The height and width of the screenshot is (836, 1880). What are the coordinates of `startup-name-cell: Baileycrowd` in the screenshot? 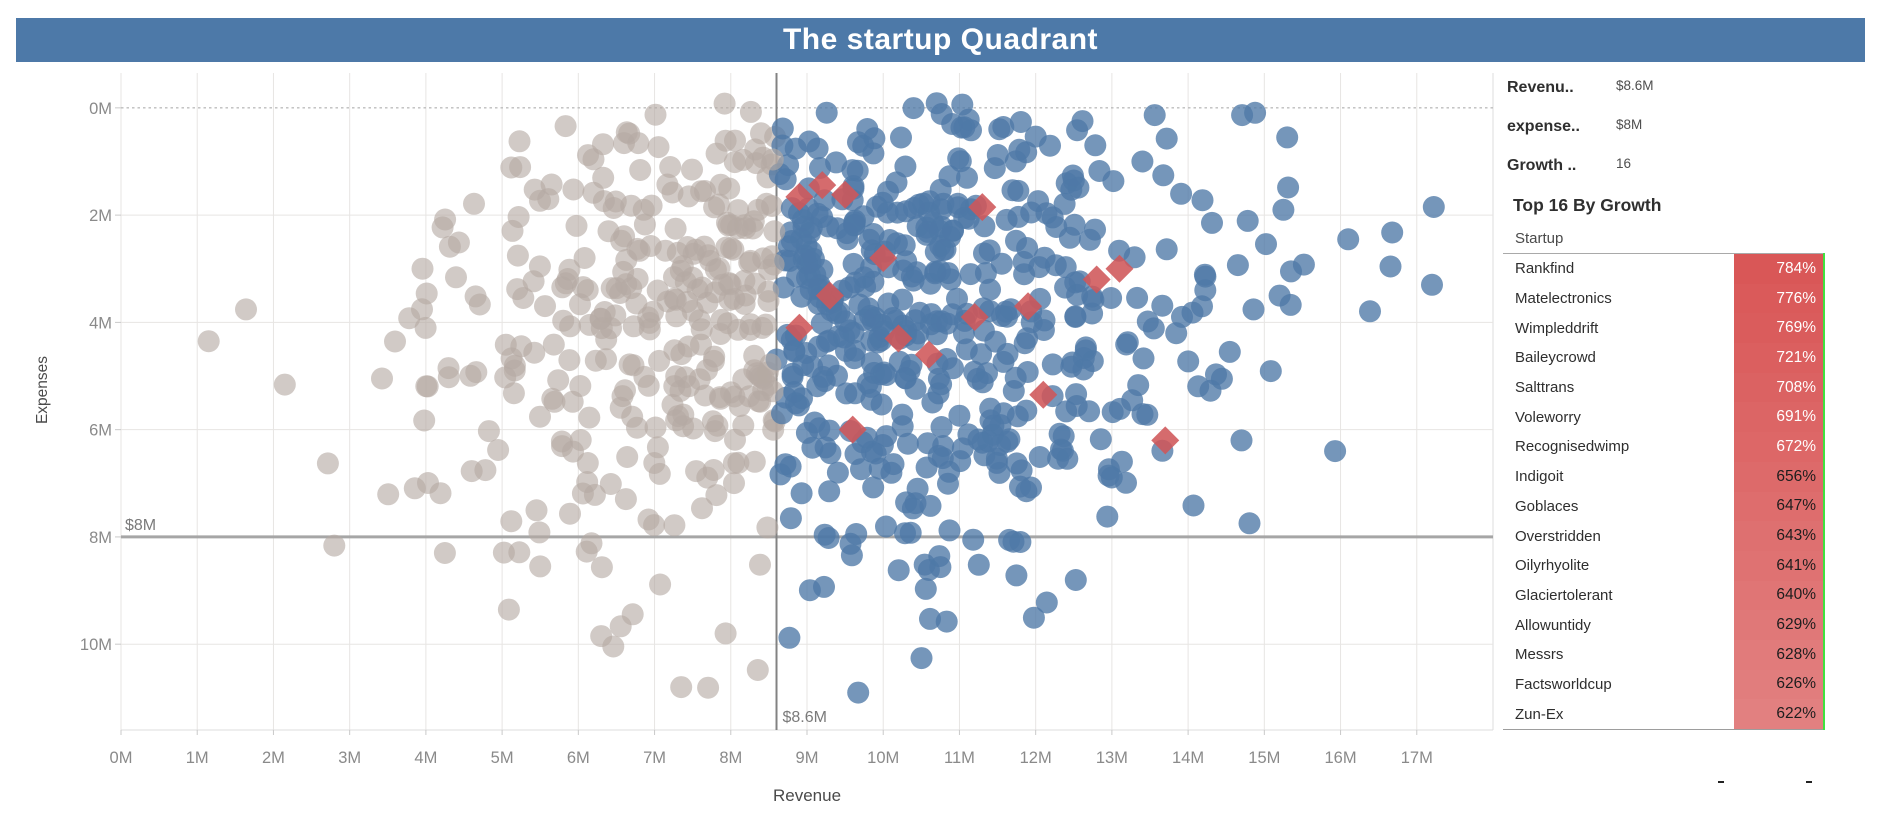 It's located at (1555, 358).